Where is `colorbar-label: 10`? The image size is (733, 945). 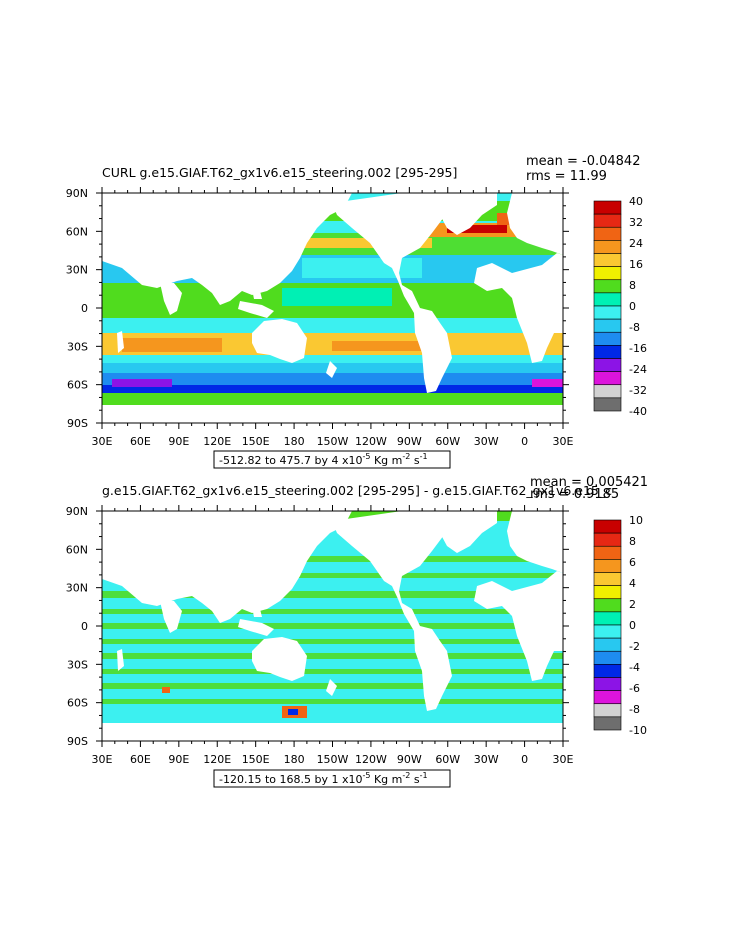
colorbar-label: 10 is located at coordinates (636, 520).